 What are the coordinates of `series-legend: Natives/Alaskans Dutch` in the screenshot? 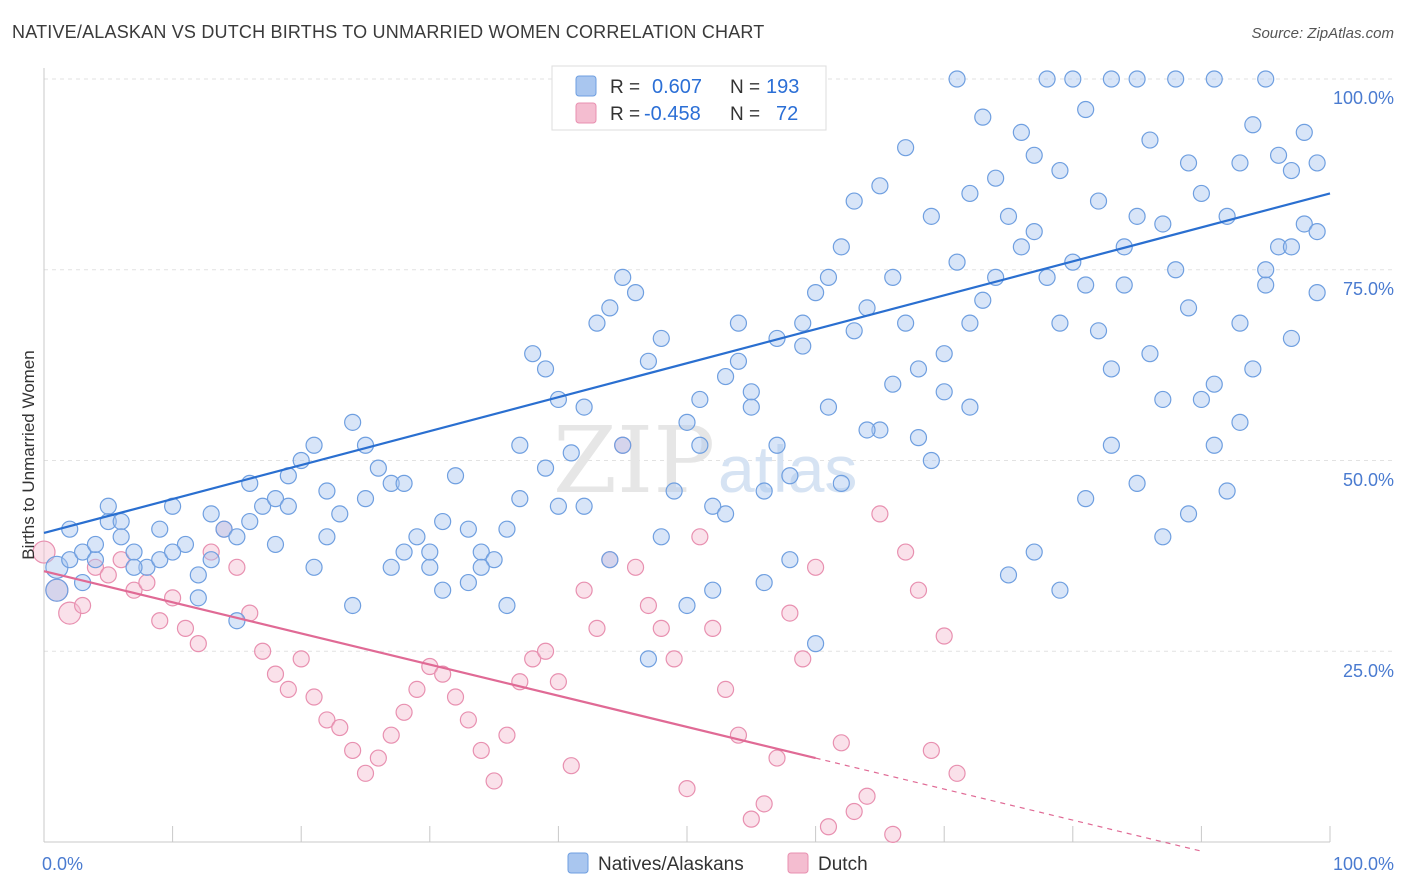 It's located at (717, 863).